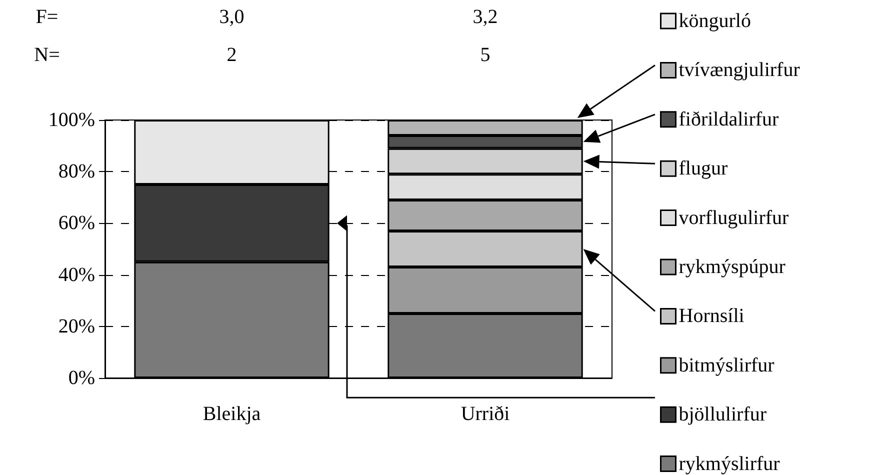 The width and height of the screenshot is (876, 475). What do you see at coordinates (722, 415) in the screenshot?
I see `legend-label: bjöllulirfur` at bounding box center [722, 415].